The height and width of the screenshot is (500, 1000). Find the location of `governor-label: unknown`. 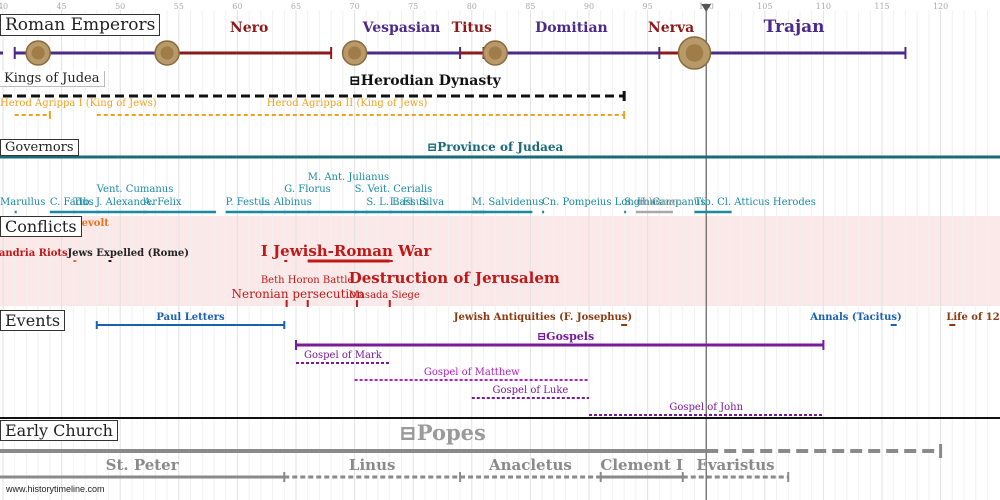

governor-label: unknown is located at coordinates (659, 202).